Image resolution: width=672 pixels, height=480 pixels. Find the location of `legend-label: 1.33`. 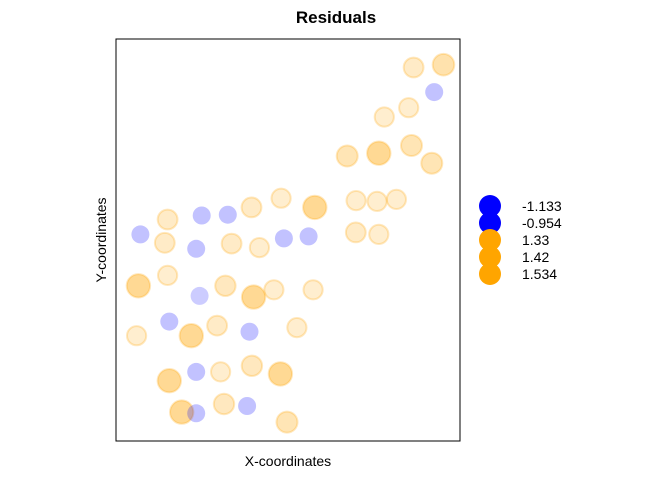

legend-label: 1.33 is located at coordinates (535, 240).